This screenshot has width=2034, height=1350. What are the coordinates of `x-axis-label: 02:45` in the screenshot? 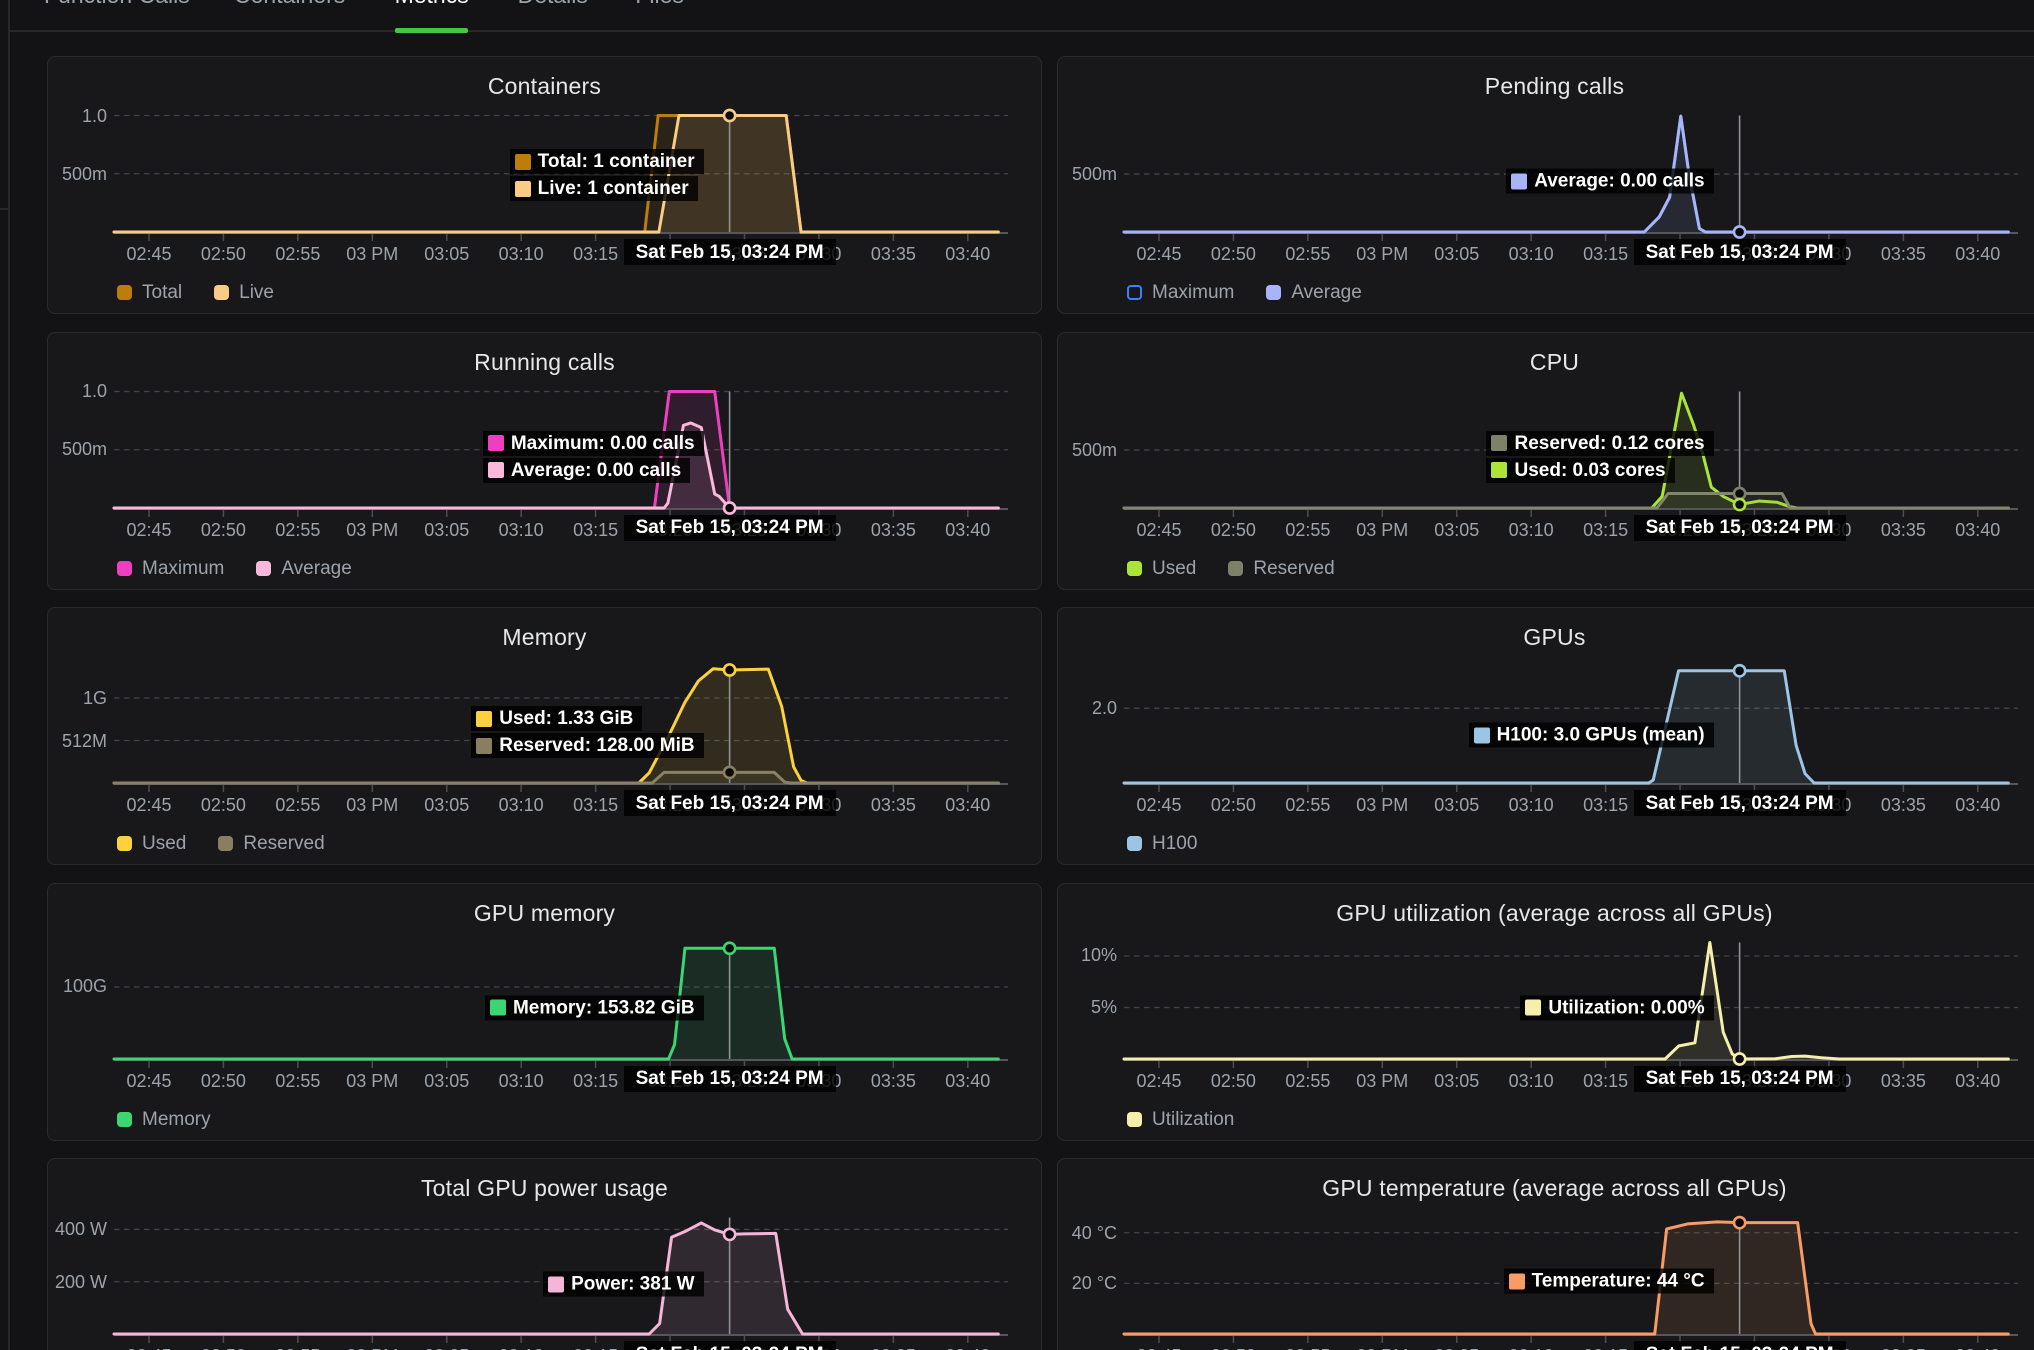 It's located at (149, 529).